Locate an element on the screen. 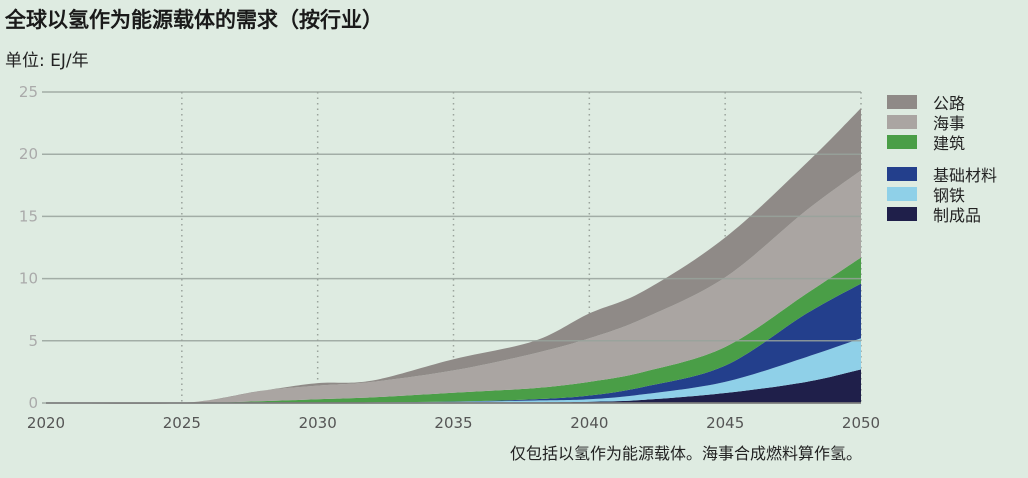 The height and width of the screenshot is (478, 1028). y-axis-unit: 单位: EJ/年 is located at coordinates (47, 61).